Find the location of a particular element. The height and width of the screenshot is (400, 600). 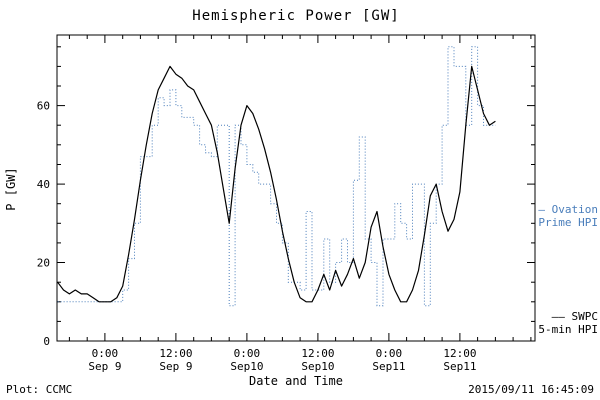

plot-source-label: Plot: CCMC is located at coordinates (39, 389).